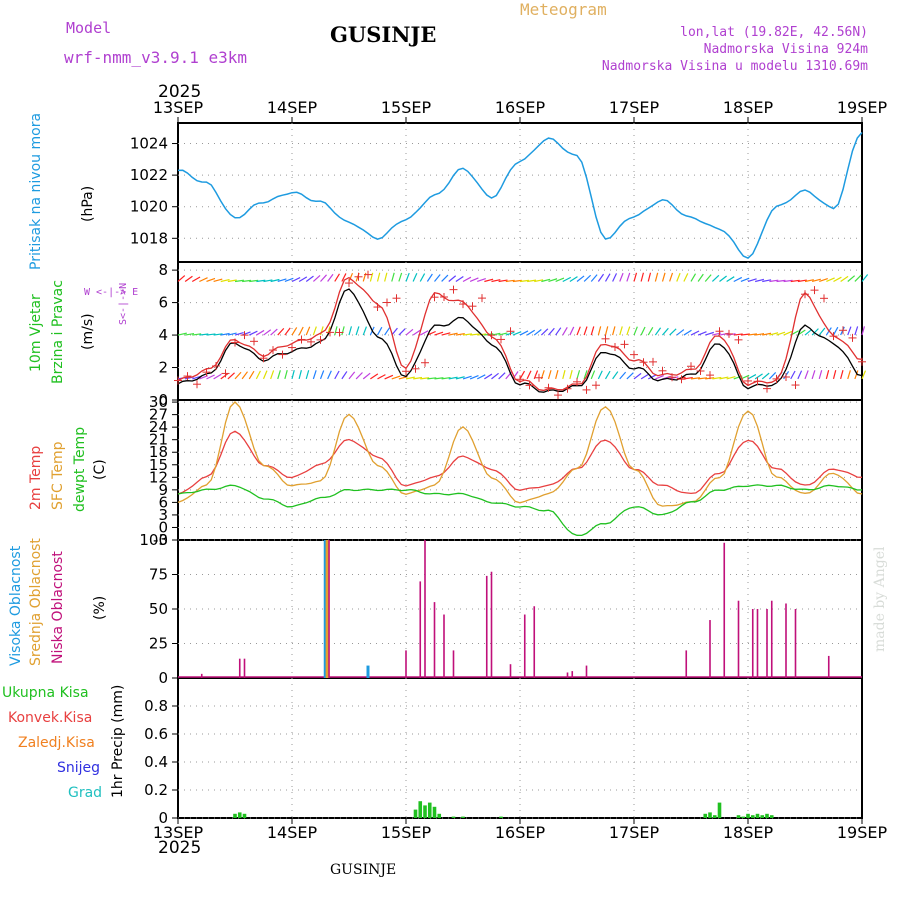 This screenshot has height=900, width=900. I want to click on y-tick-label: 9, so click(163, 490).